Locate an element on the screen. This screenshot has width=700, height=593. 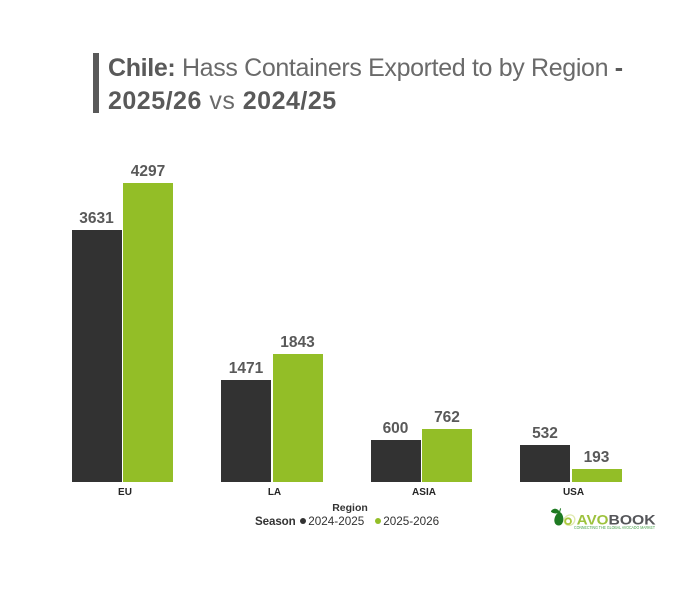
svg-text: AVO is located at coordinates (593, 520).